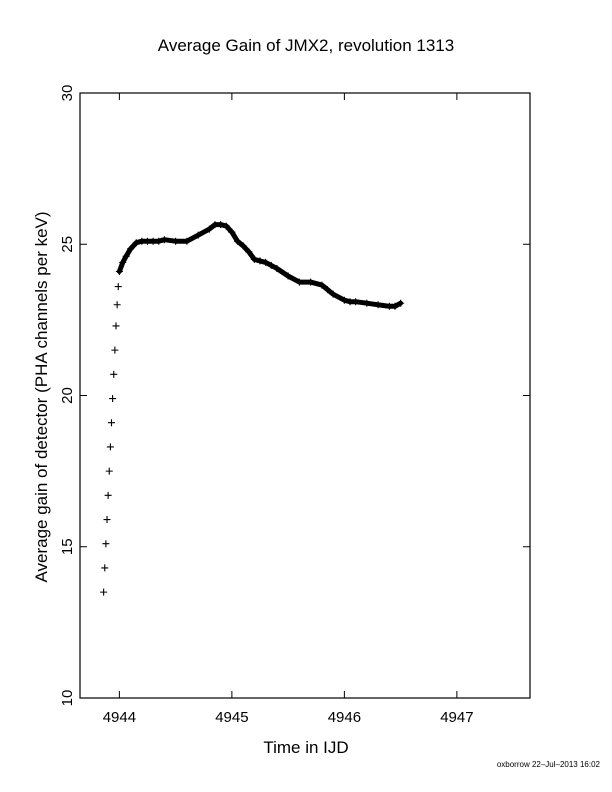 Image resolution: width=612 pixels, height=792 pixels. I want to click on x-axis-label: Time in IJD, so click(306, 747).